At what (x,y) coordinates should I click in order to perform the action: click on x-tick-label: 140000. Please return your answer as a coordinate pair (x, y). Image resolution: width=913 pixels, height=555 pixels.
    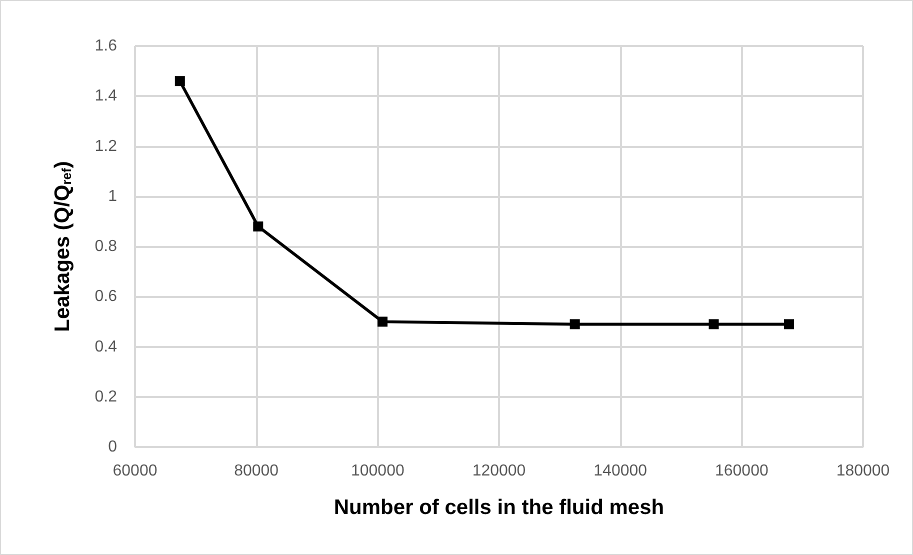
    Looking at the image, I should click on (621, 471).